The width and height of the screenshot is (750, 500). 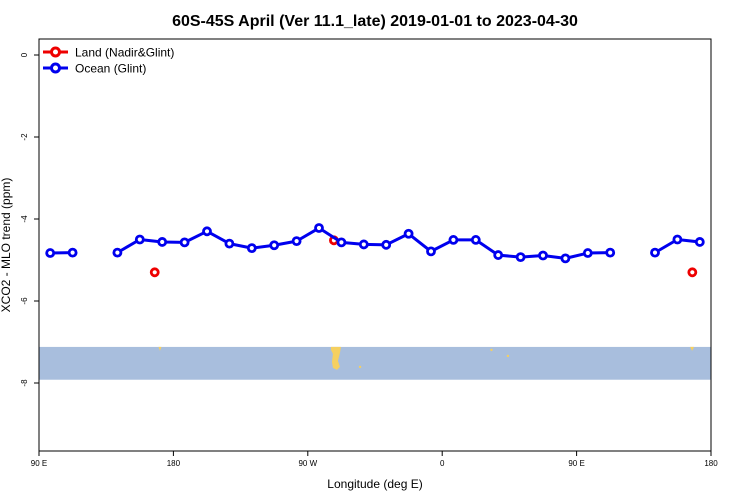 I want to click on map-inset, so click(x=375, y=363).